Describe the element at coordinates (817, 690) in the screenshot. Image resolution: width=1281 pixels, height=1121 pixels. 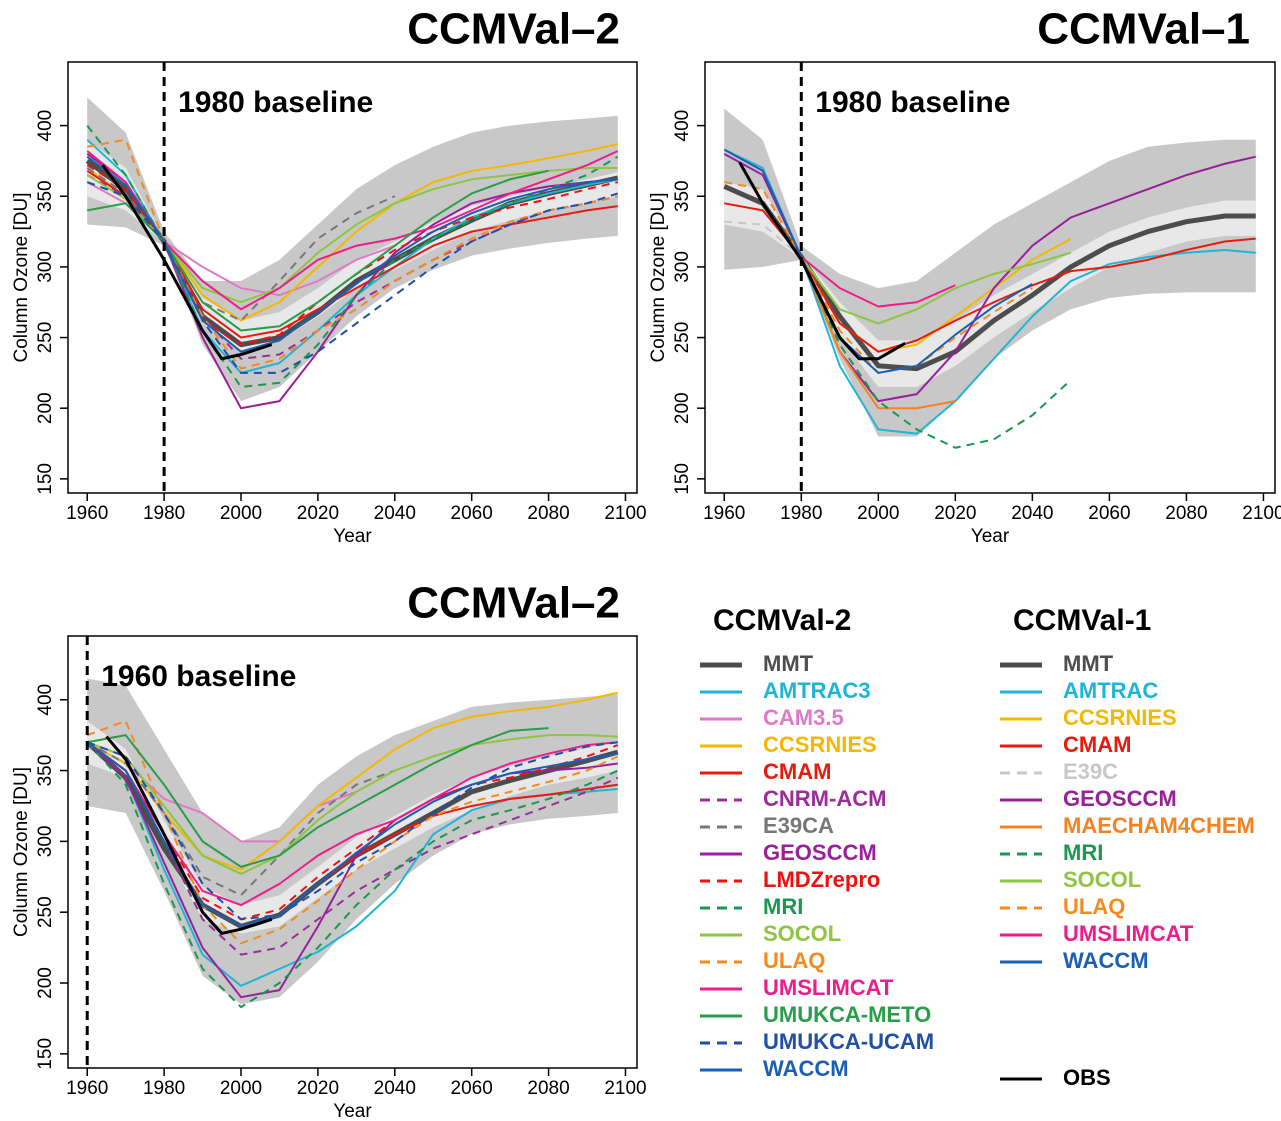
I see `legend-label: AMTRAC3` at that location.